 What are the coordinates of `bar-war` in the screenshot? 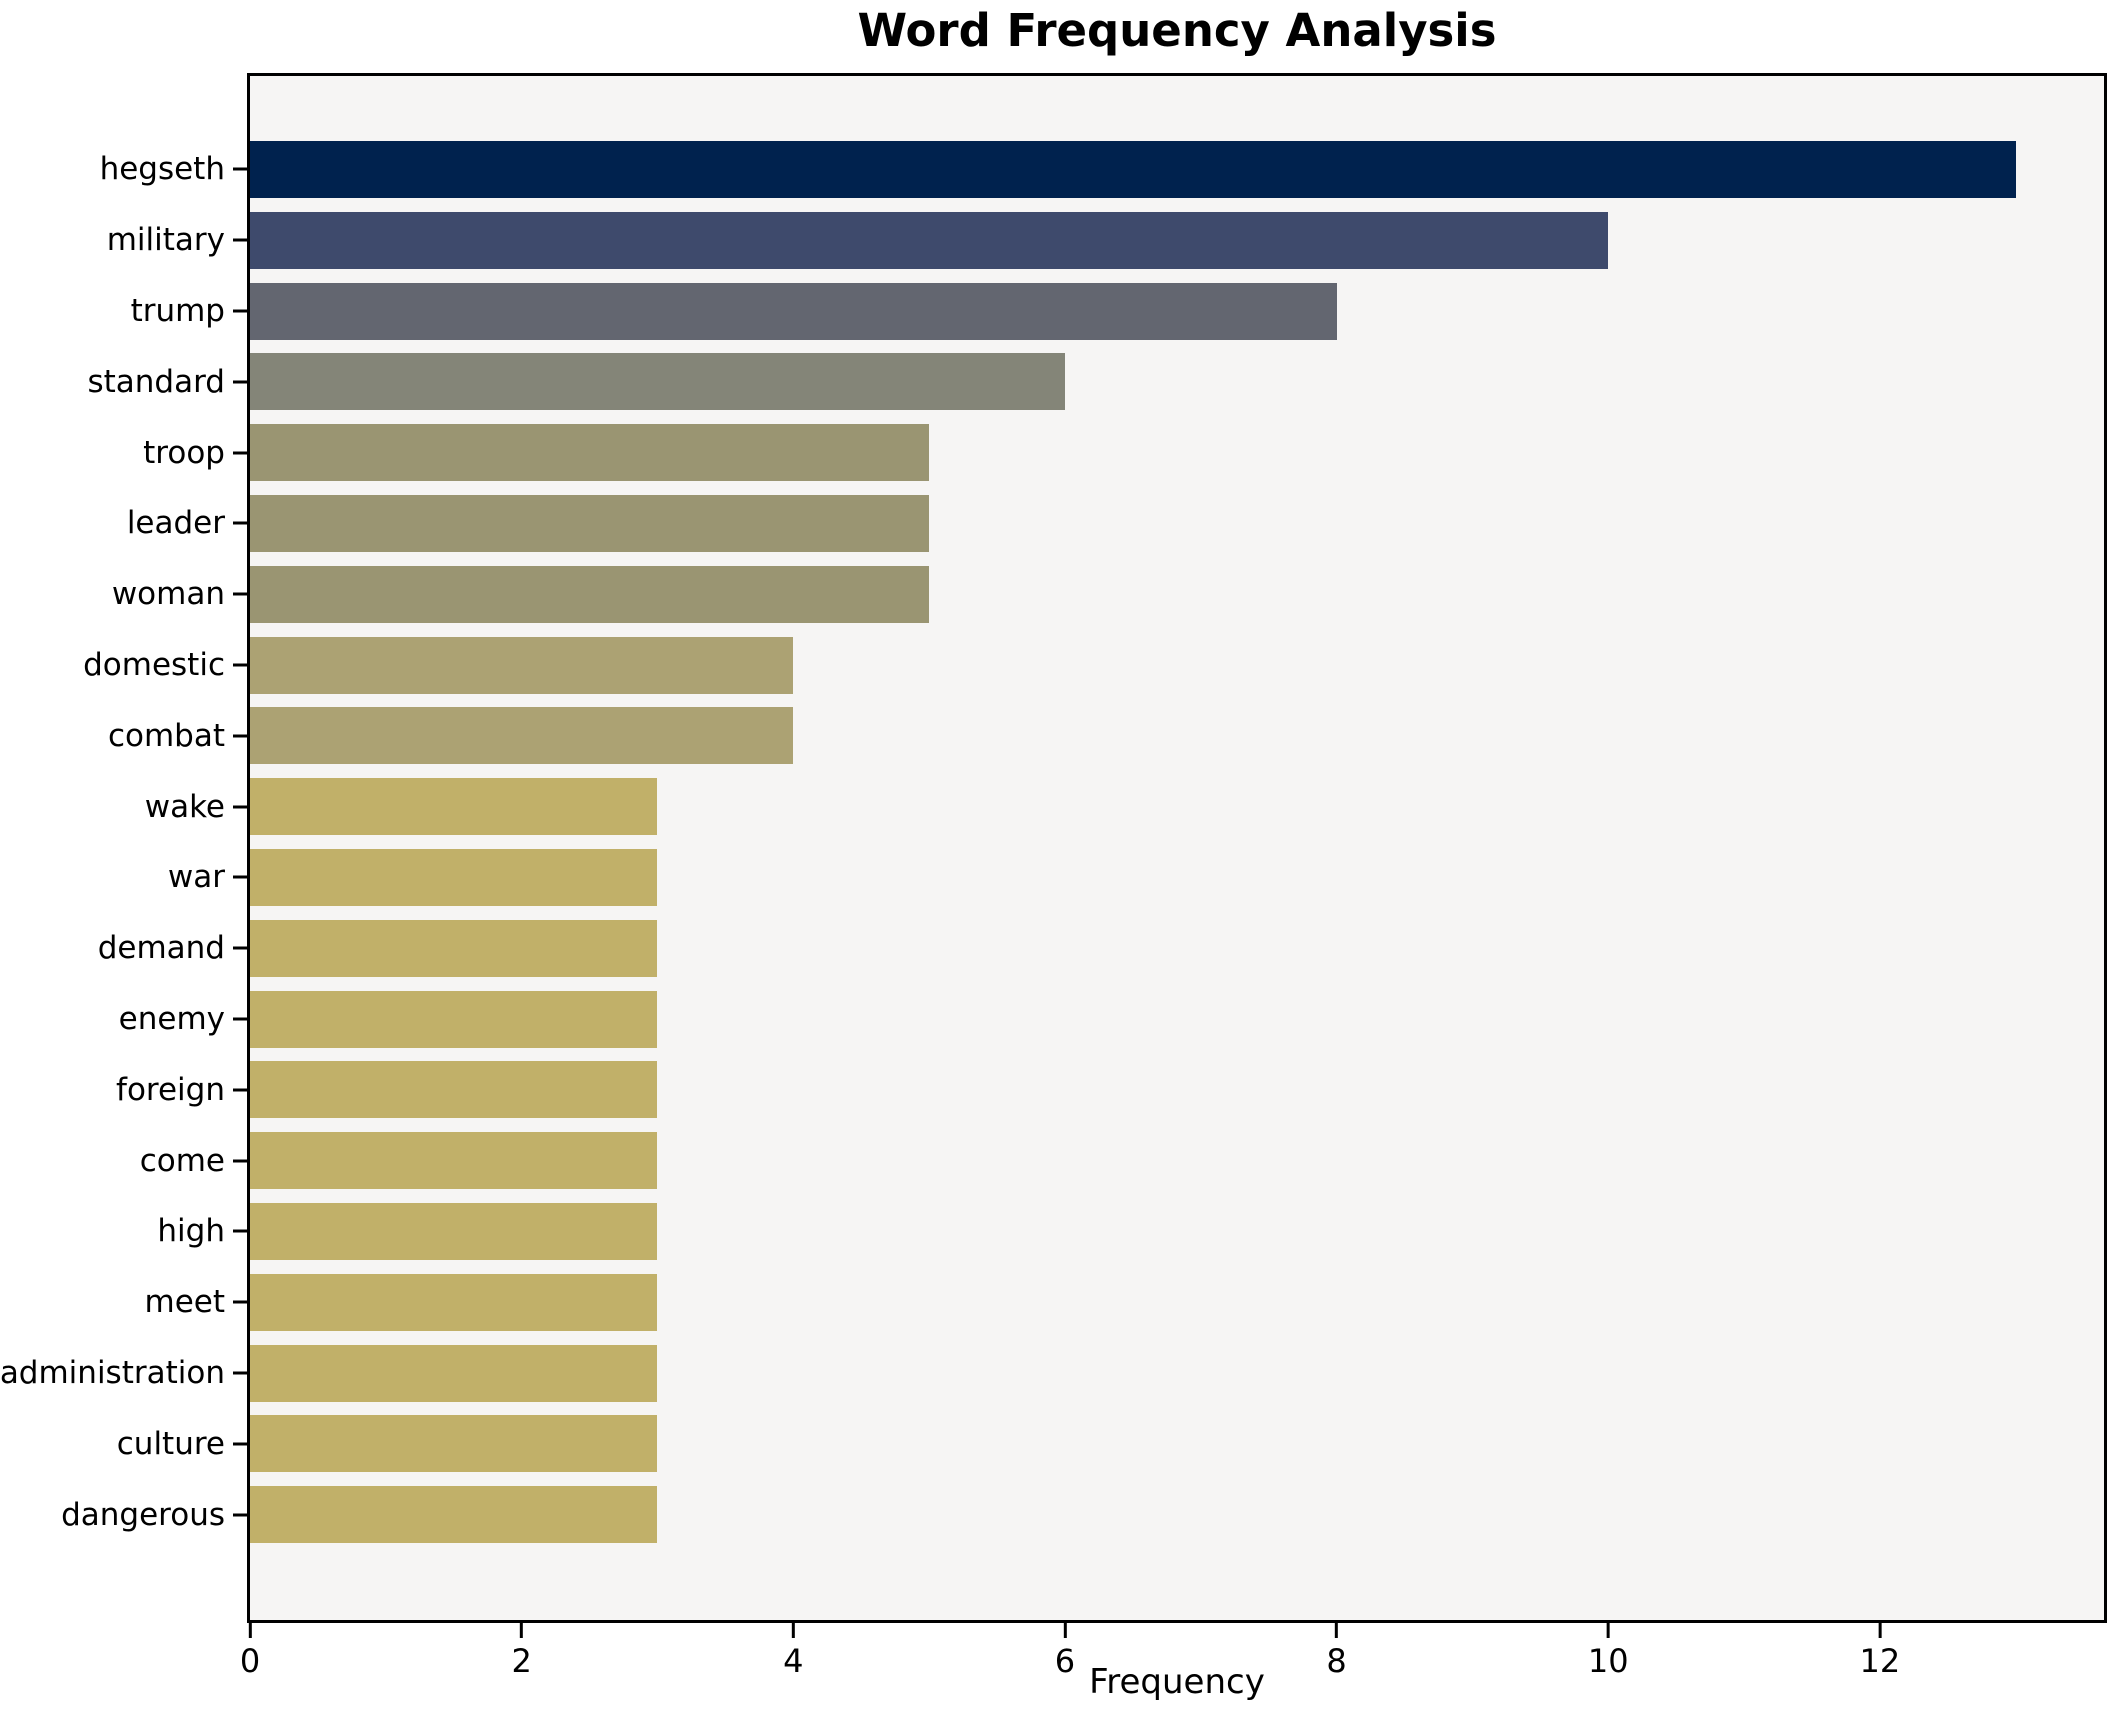 It's located at (454, 877).